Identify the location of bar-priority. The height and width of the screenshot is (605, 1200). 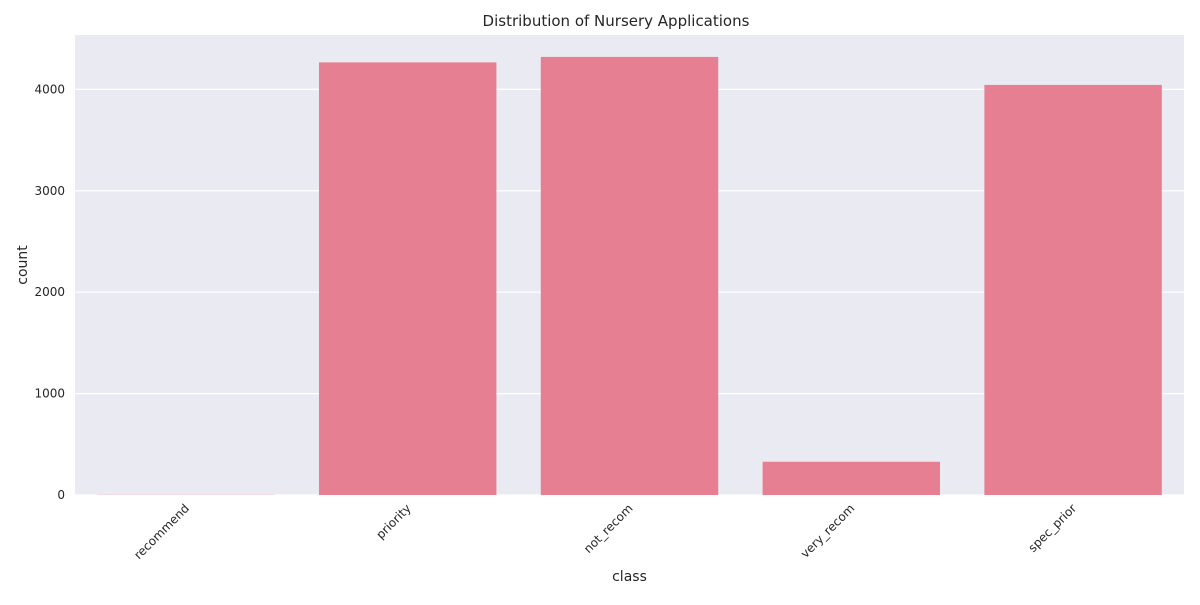
(407, 278).